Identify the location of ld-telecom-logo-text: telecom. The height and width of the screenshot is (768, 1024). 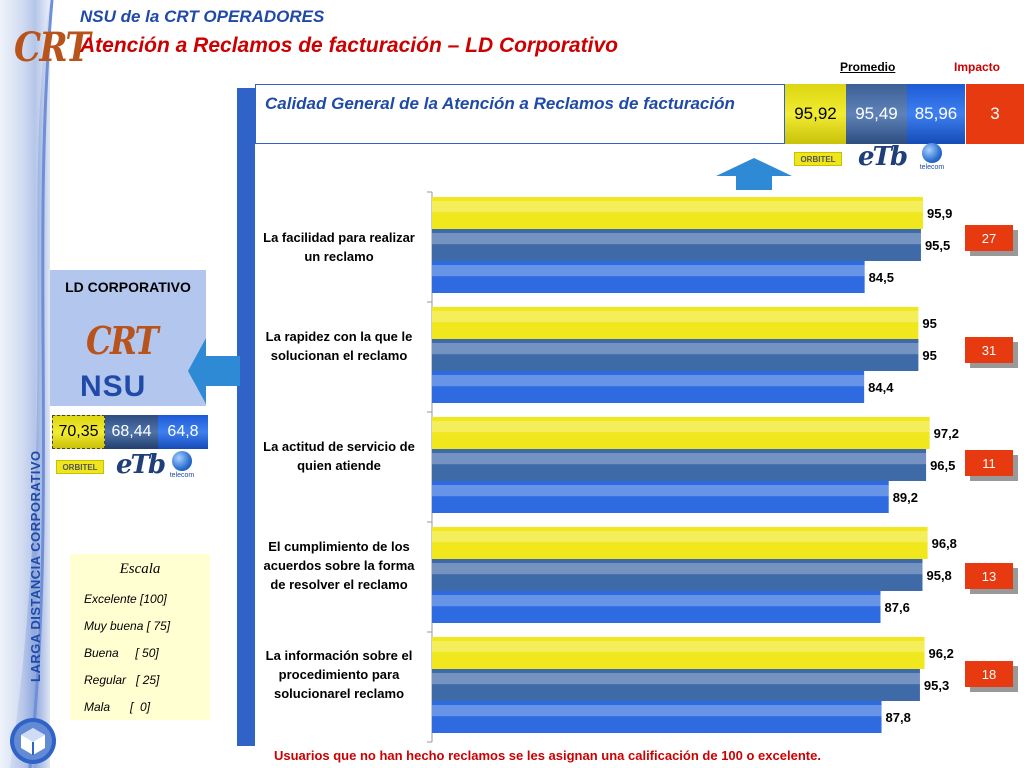
(182, 475).